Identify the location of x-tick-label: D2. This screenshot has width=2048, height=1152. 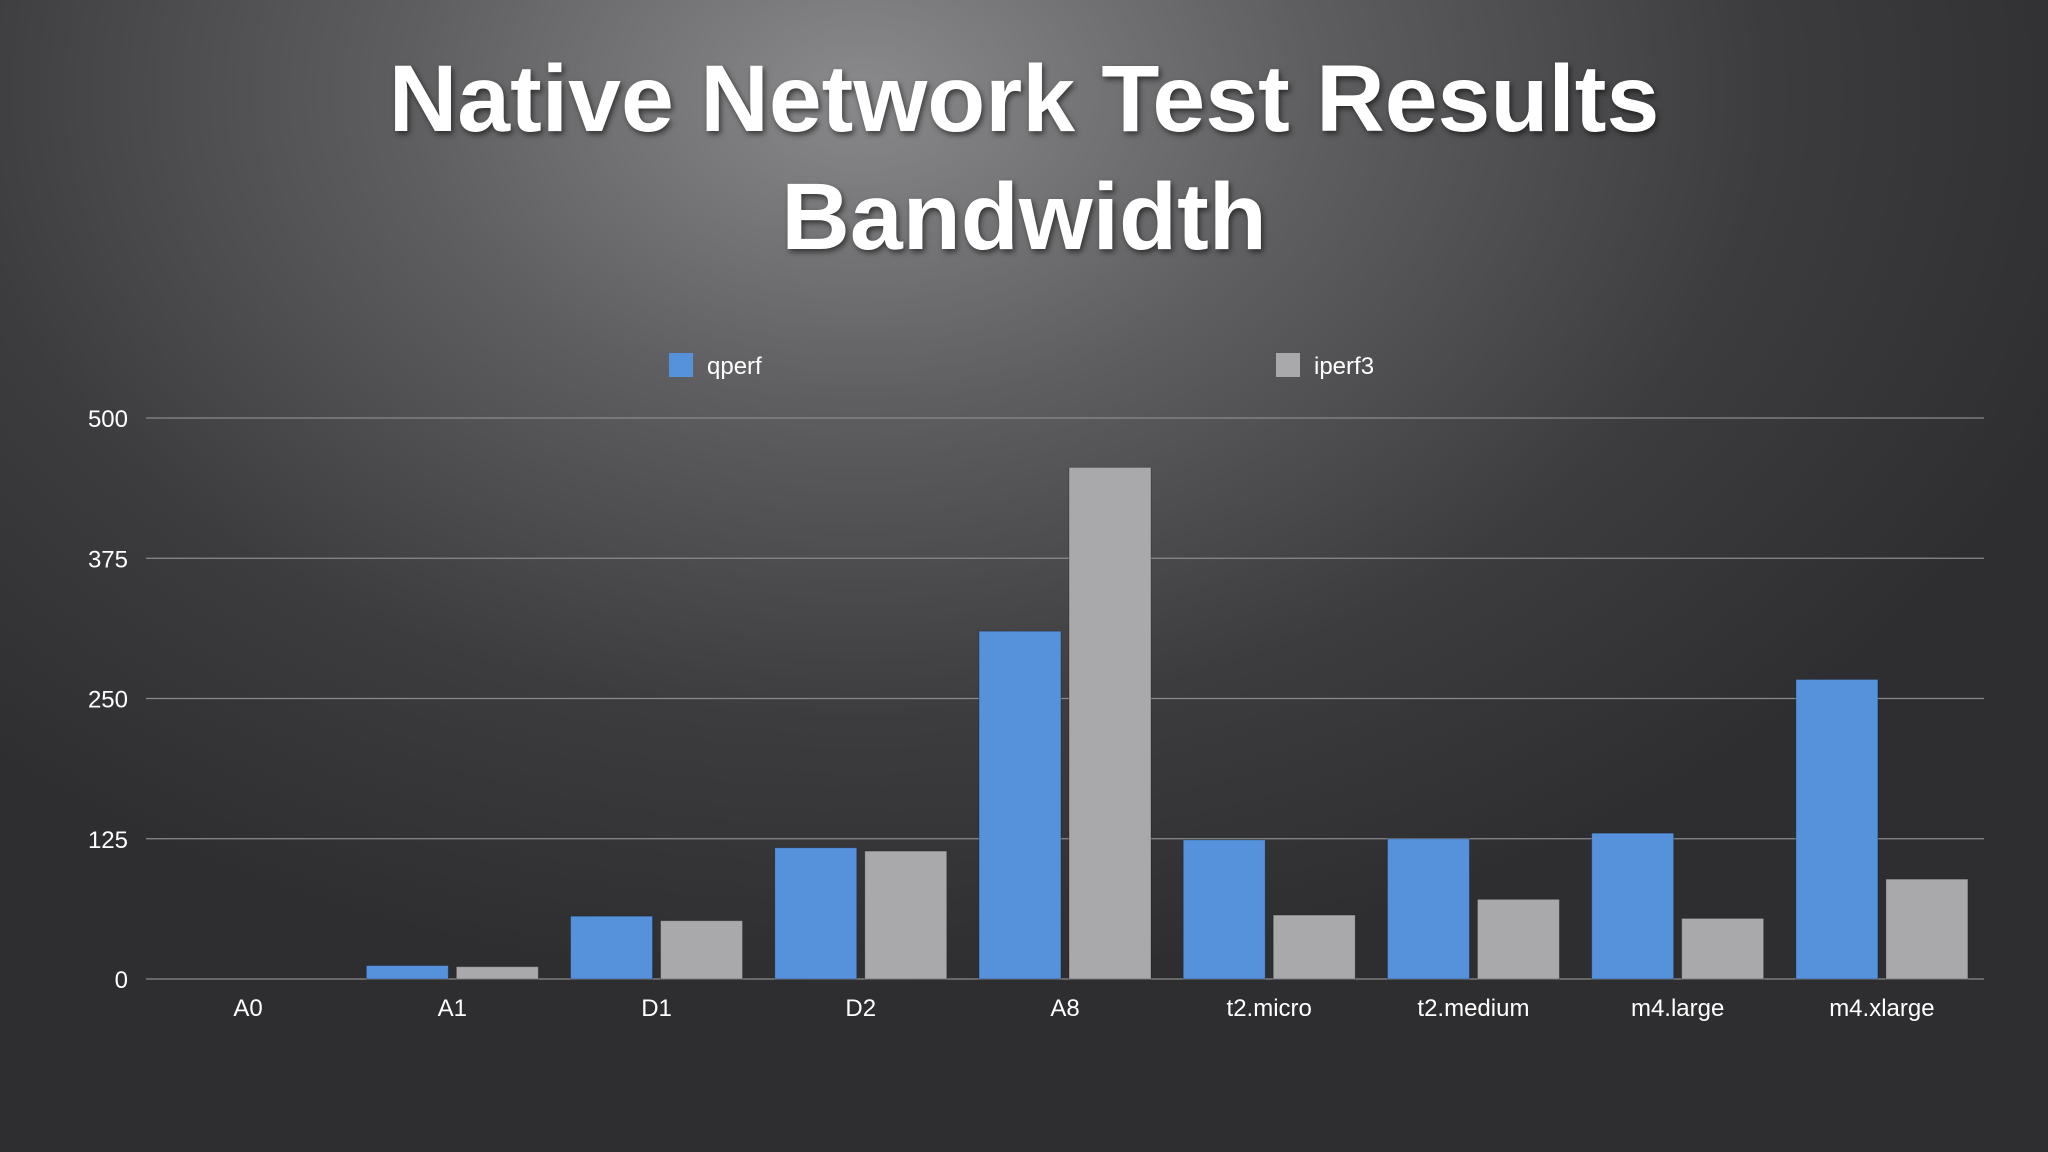
(860, 1008).